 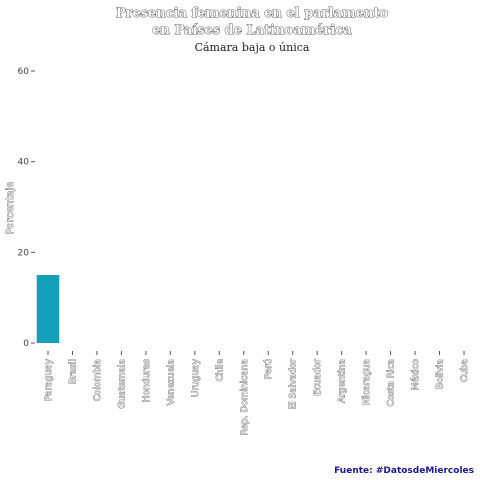 I want to click on bar, so click(x=48, y=309).